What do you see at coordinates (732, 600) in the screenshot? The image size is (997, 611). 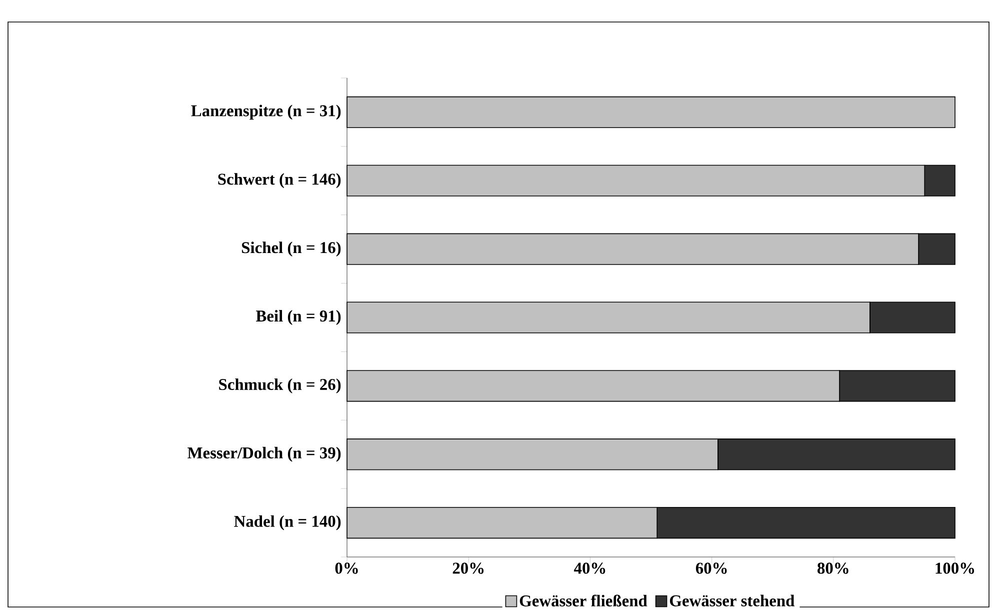 I see `legend-label: Gewässer stehend` at bounding box center [732, 600].